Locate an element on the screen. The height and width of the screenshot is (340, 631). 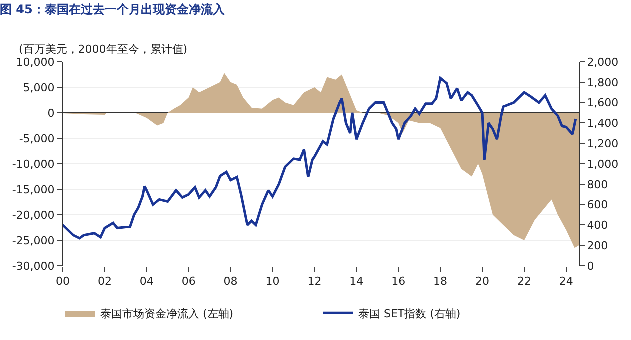
y2-tick-label: 1,200 is located at coordinates (603, 143).